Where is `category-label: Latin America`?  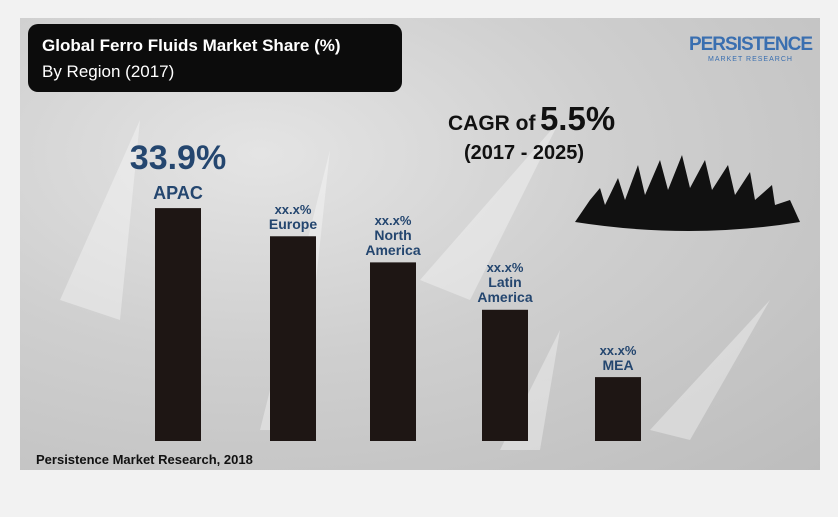
category-label: Latin America is located at coordinates (505, 290).